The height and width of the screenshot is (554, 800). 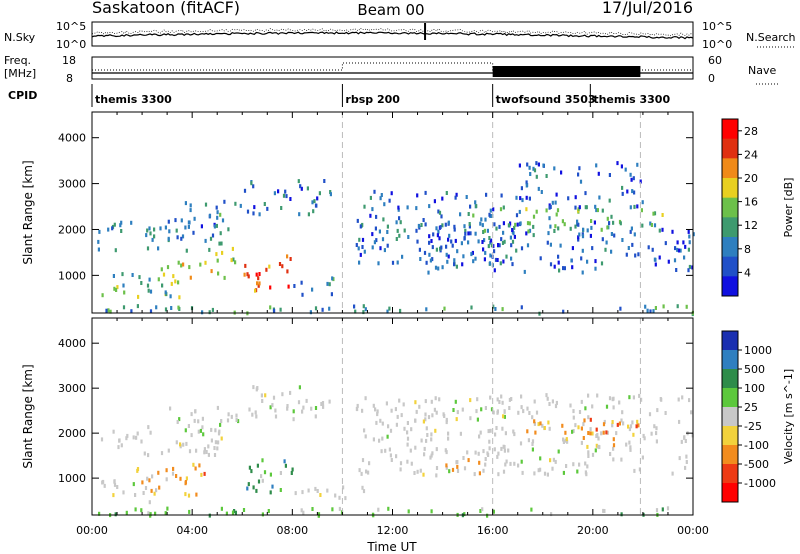 I want to click on cpid-segment-label: themis 3300, so click(x=133, y=99).